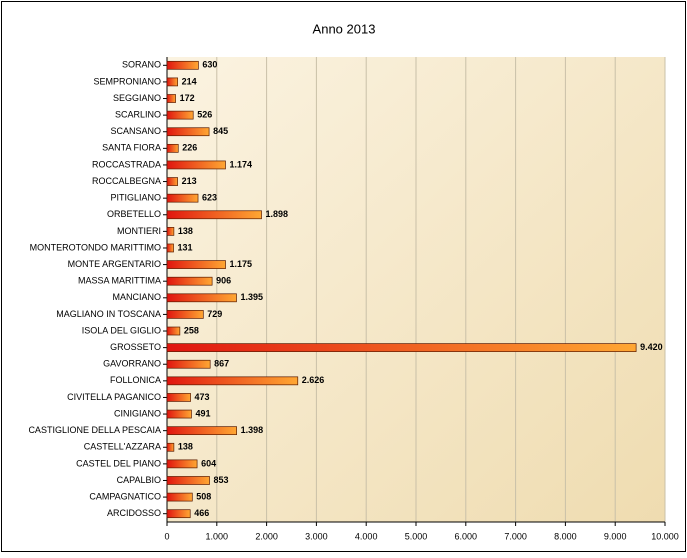 The width and height of the screenshot is (687, 558). What do you see at coordinates (217, 536) in the screenshot?
I see `x-tick-label: 1.000` at bounding box center [217, 536].